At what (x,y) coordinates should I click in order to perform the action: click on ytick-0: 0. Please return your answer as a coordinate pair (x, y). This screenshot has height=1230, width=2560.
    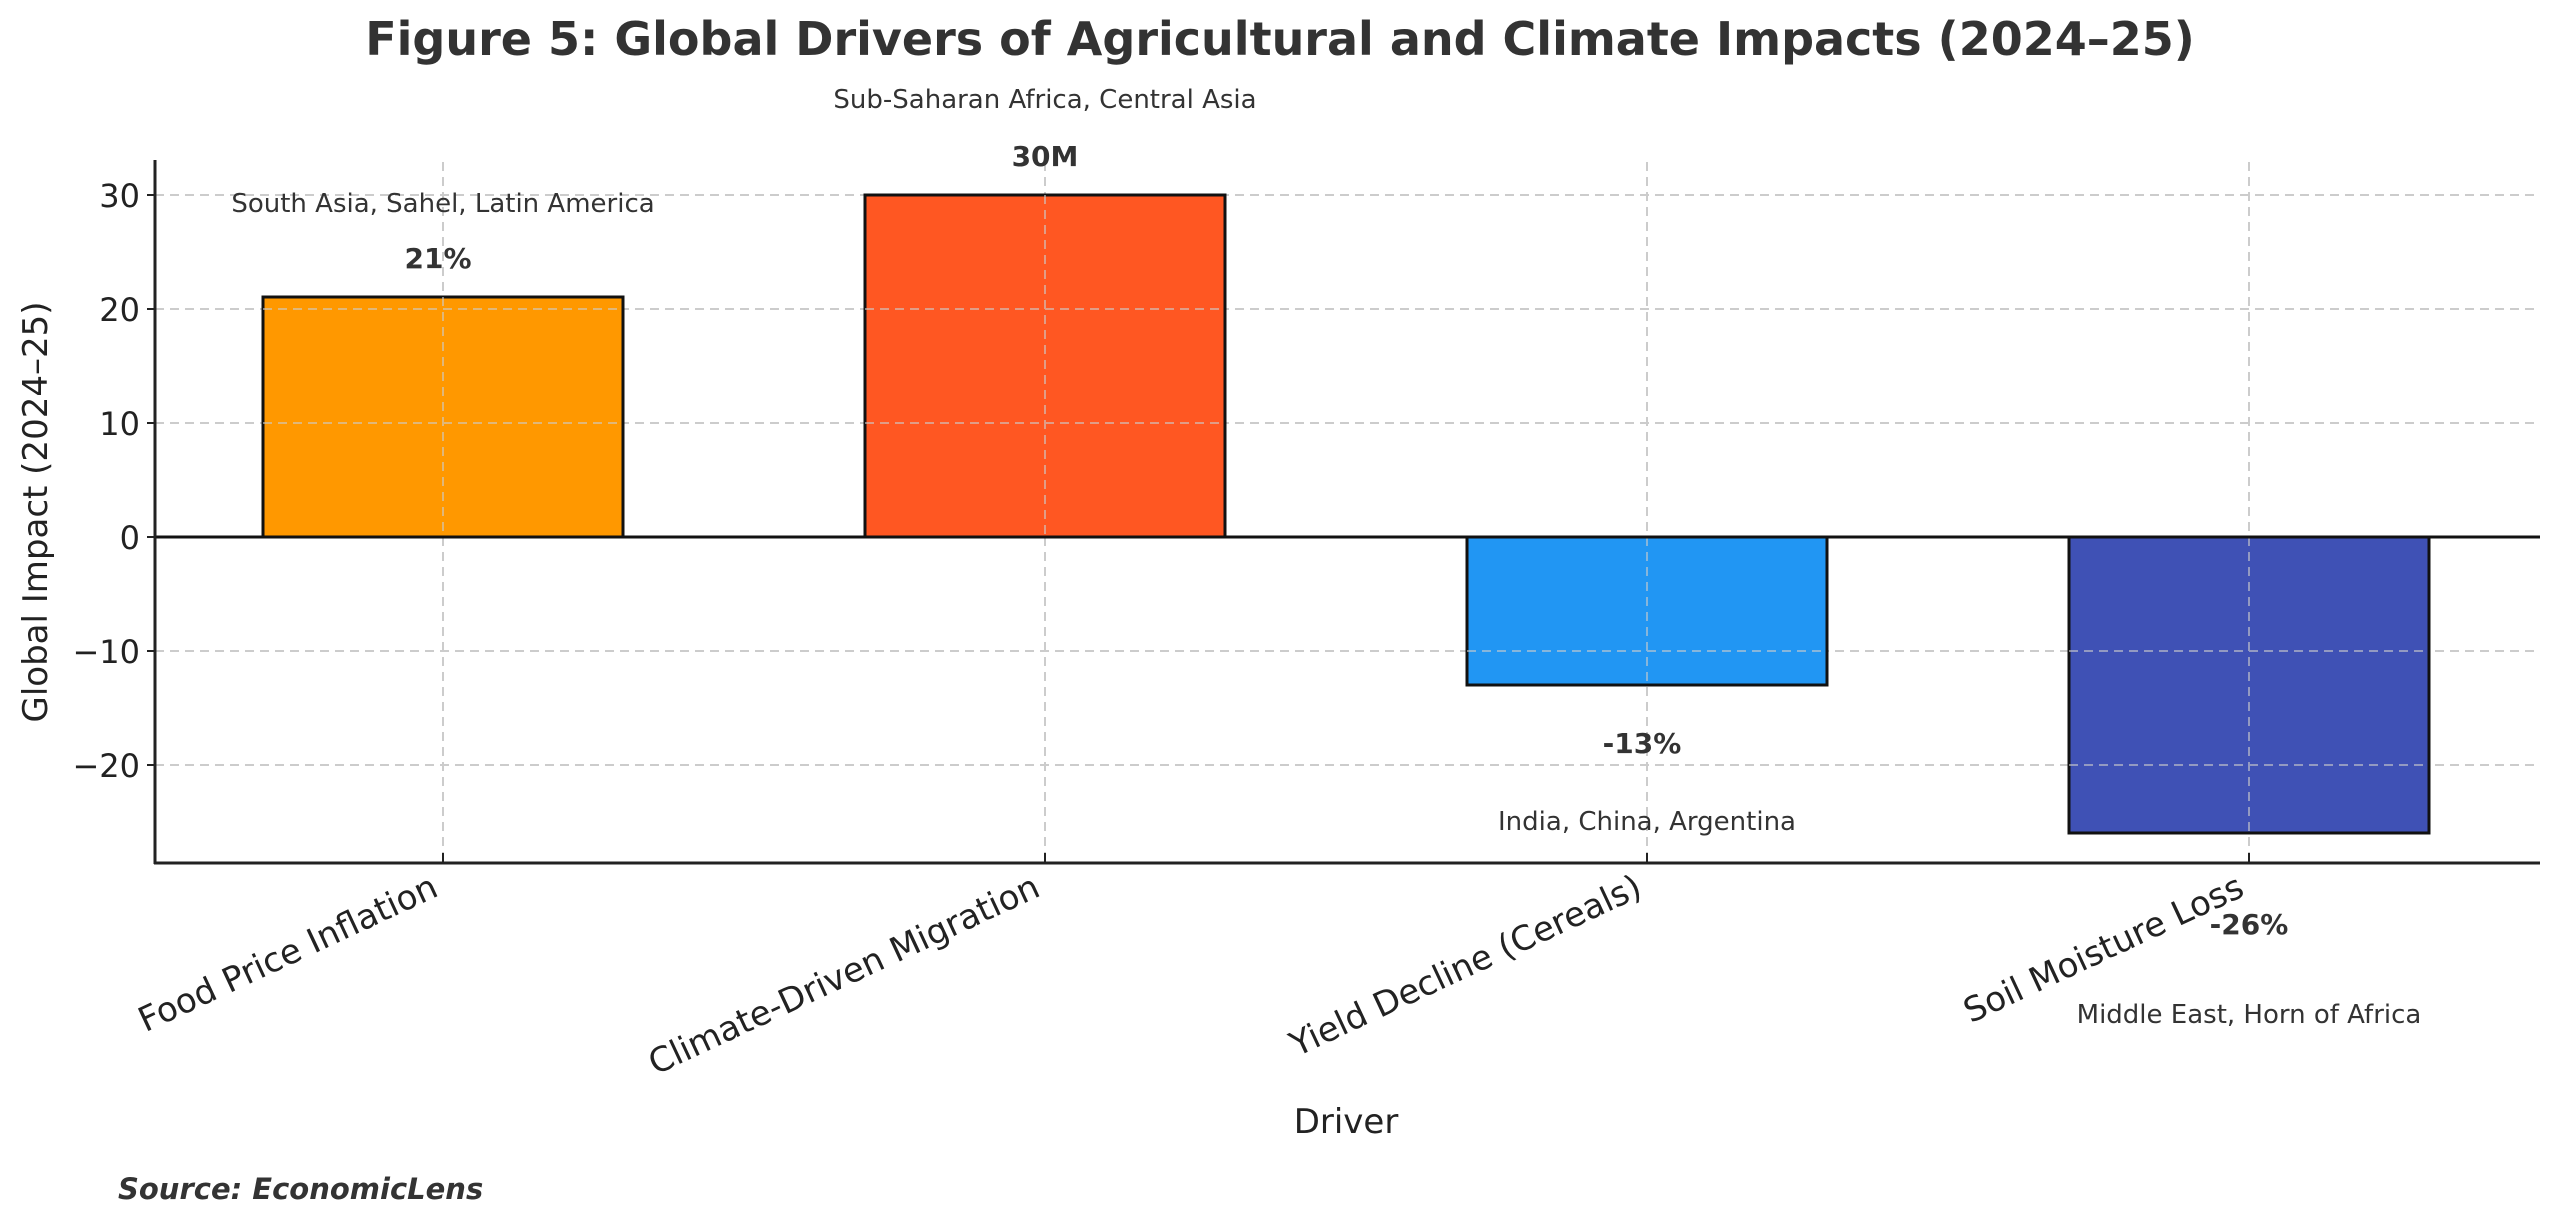
    Looking at the image, I should click on (130, 538).